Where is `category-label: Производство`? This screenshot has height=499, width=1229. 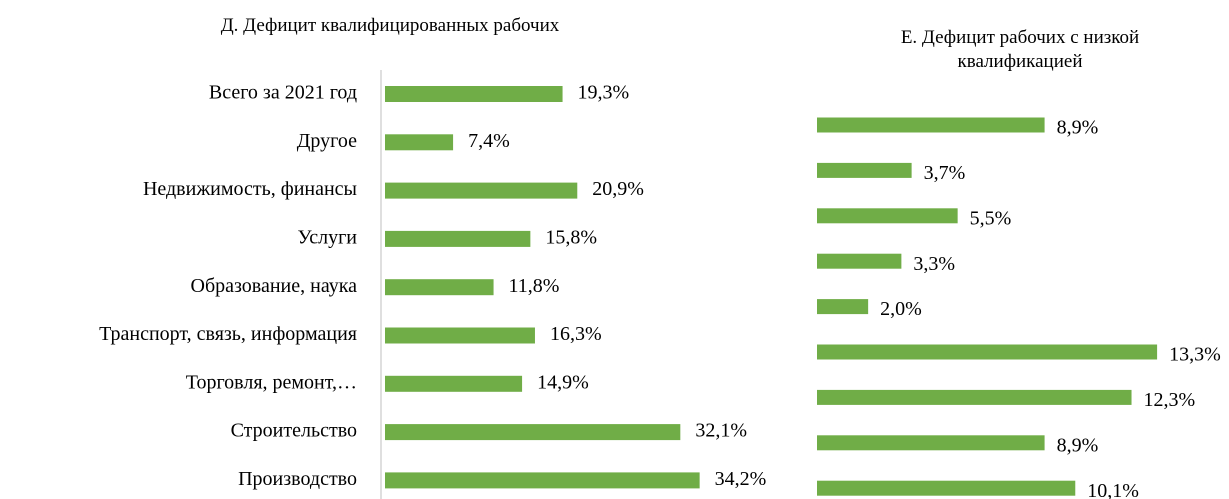 category-label: Производство is located at coordinates (297, 479).